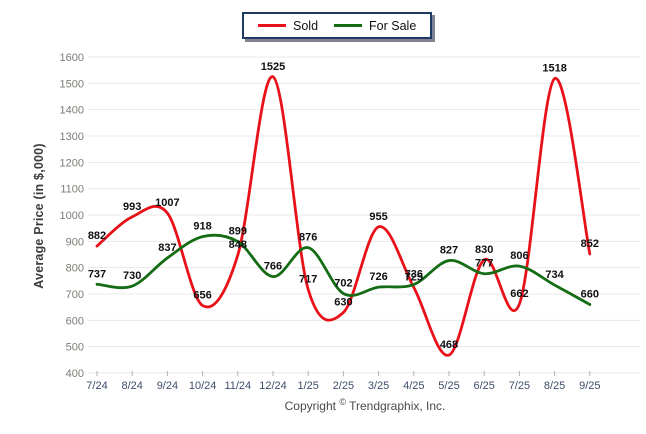 Image resolution: width=646 pixels, height=434 pixels. I want to click on x-tick-label: 8/24, so click(131, 386).